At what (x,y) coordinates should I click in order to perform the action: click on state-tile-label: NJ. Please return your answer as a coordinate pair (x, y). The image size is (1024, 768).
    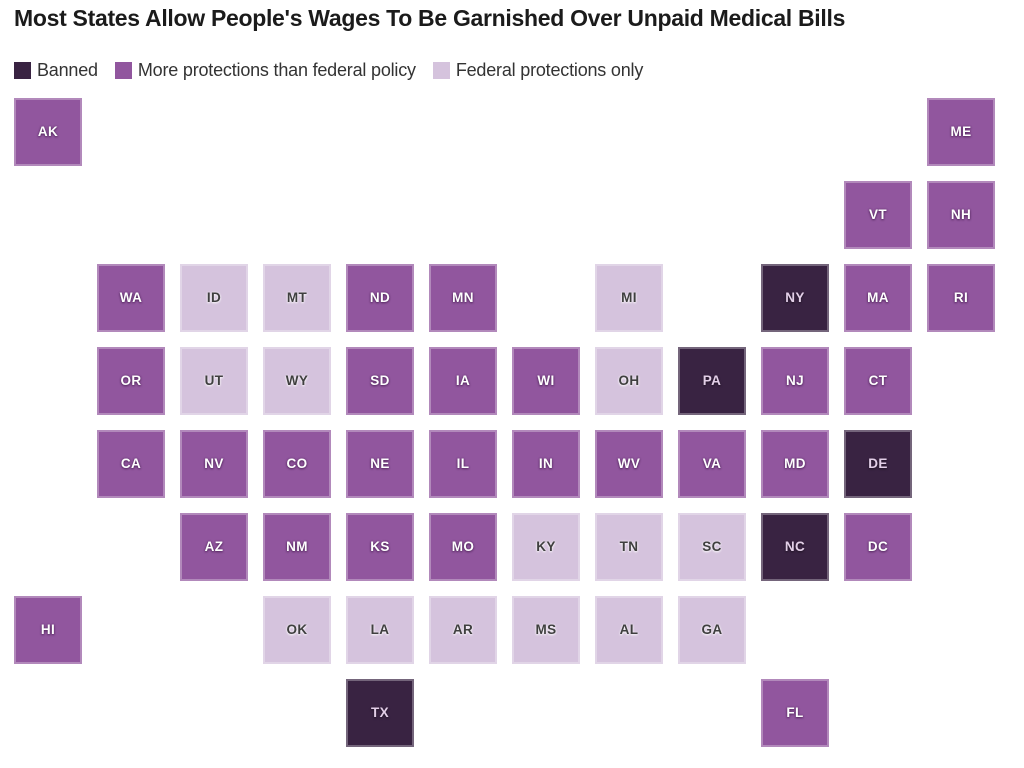
    Looking at the image, I should click on (795, 381).